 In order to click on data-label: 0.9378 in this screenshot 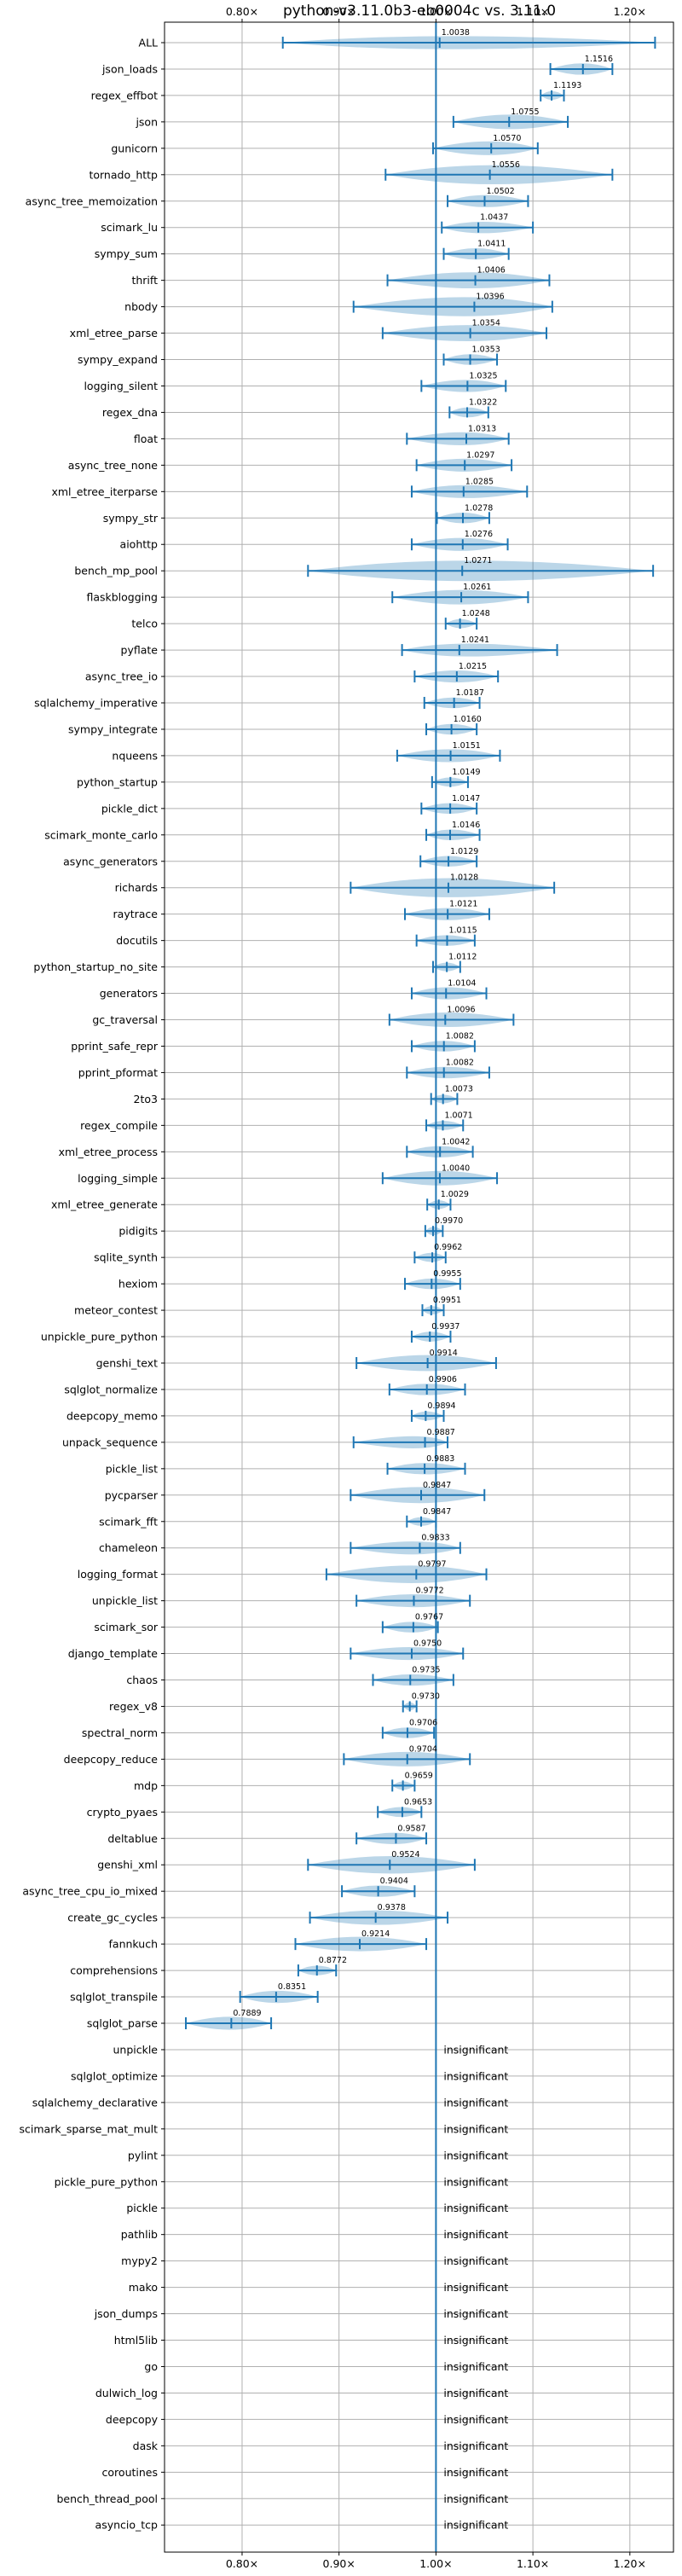, I will do `click(392, 1907)`.